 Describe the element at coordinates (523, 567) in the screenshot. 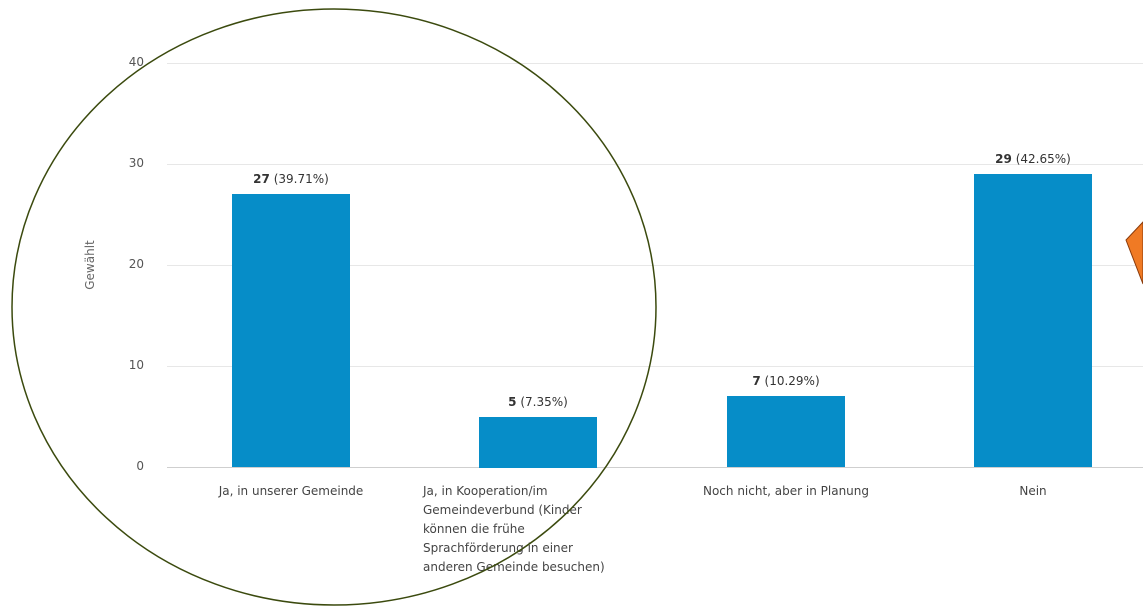

I see `x-tick-label-line: anderen Gemeinde besuchen)` at that location.